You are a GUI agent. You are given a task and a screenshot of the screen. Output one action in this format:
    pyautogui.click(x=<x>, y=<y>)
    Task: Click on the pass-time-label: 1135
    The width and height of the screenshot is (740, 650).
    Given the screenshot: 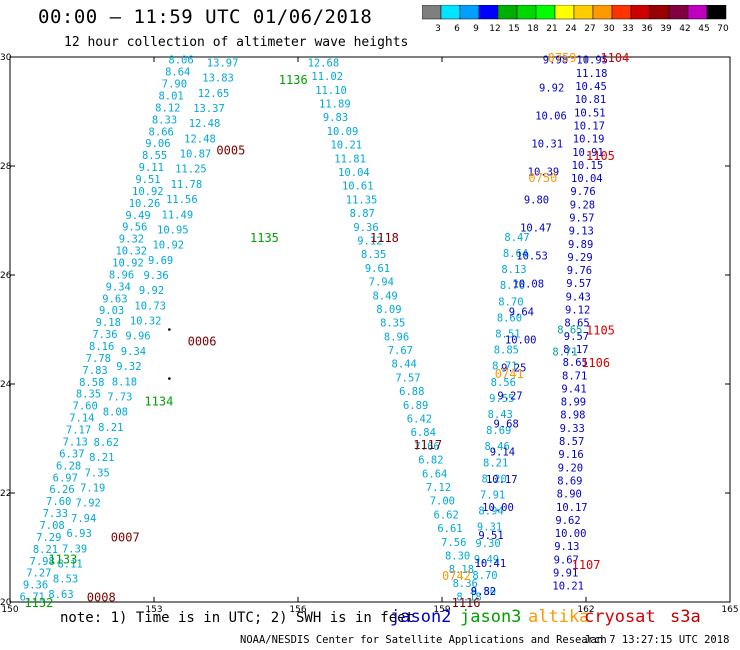 What is the action you would take?
    pyautogui.click(x=264, y=238)
    